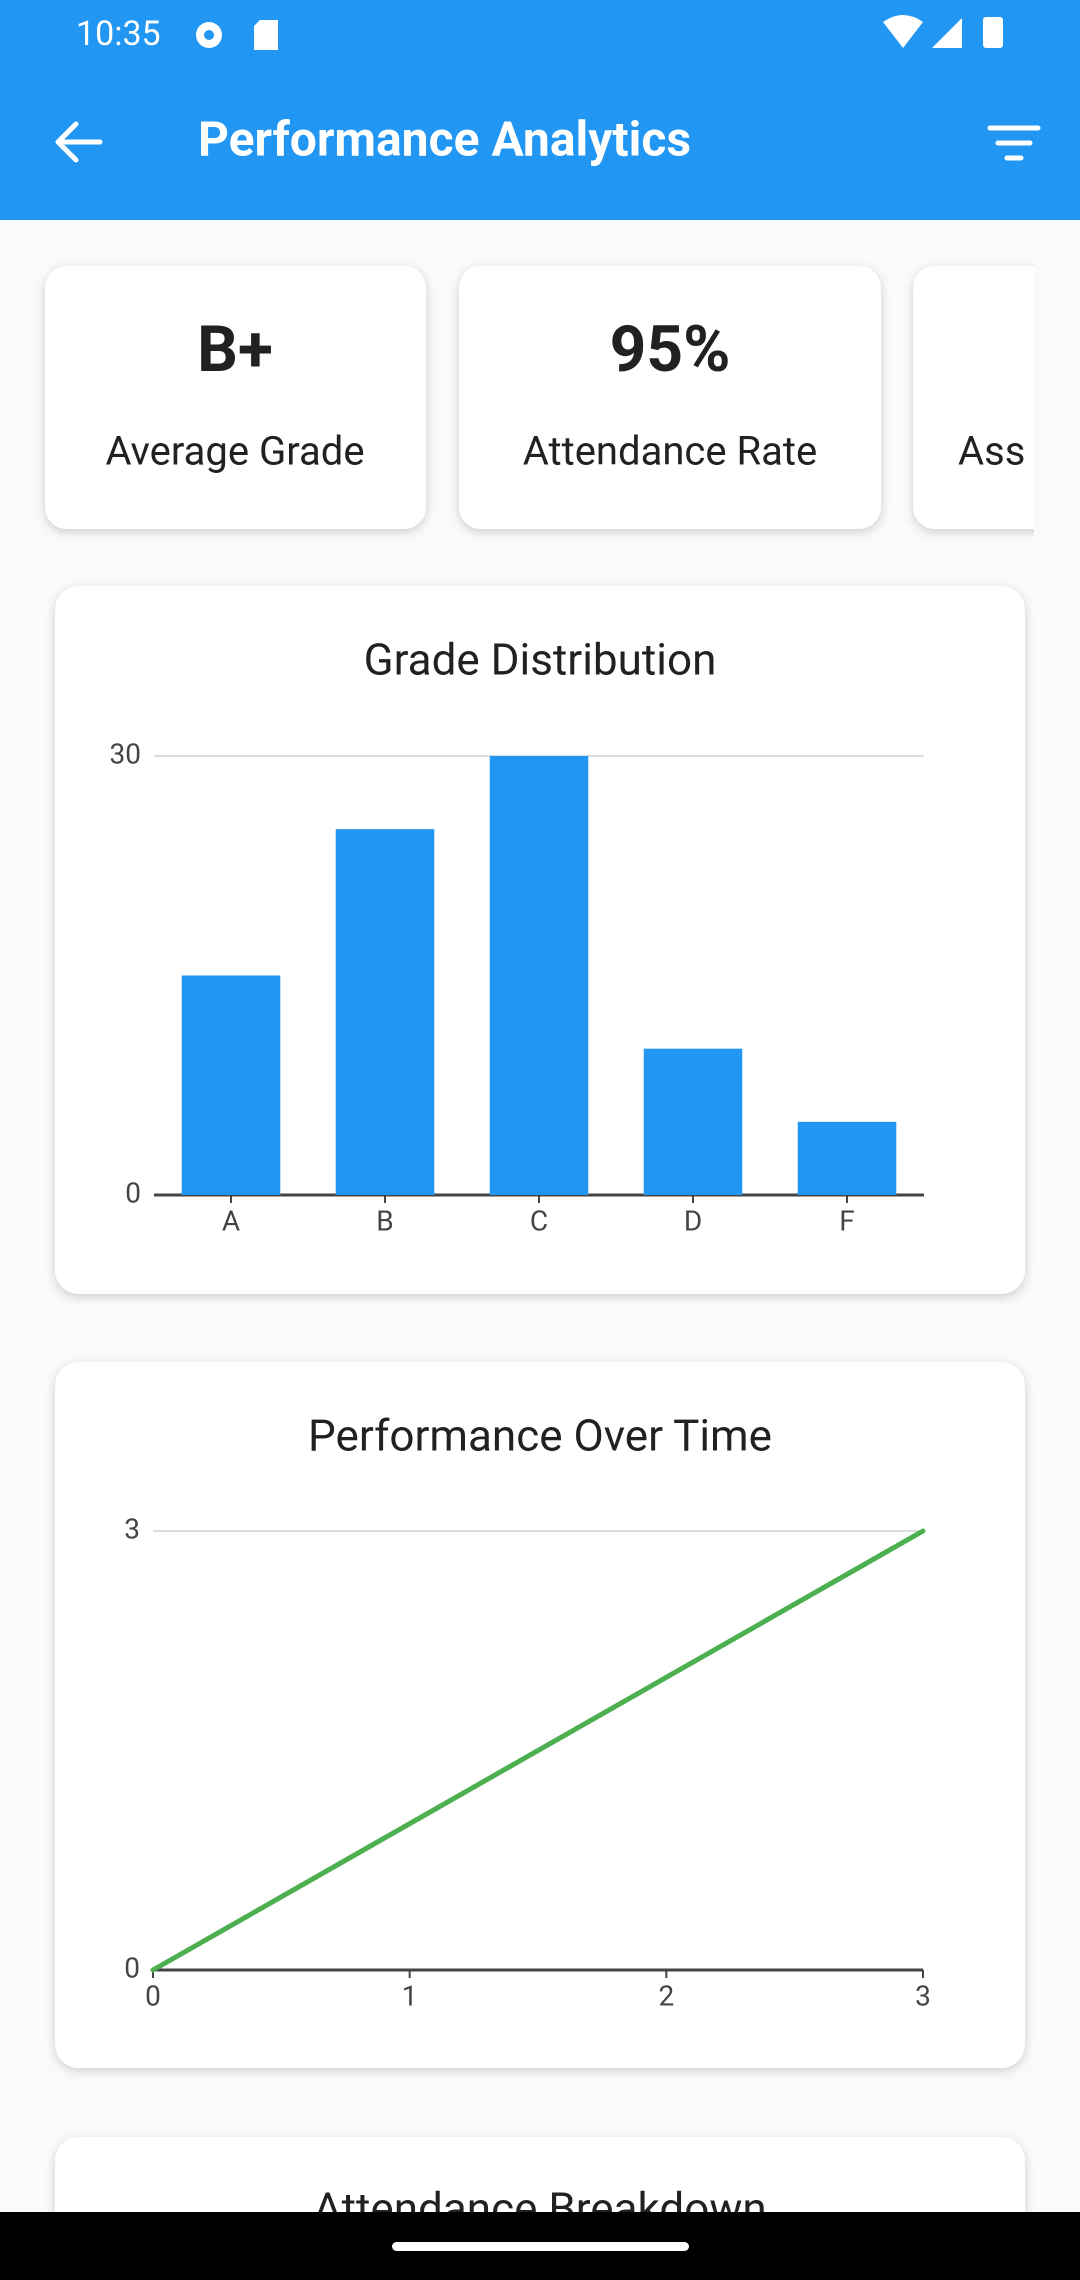  I want to click on x-tick-label: 3, so click(923, 1995).